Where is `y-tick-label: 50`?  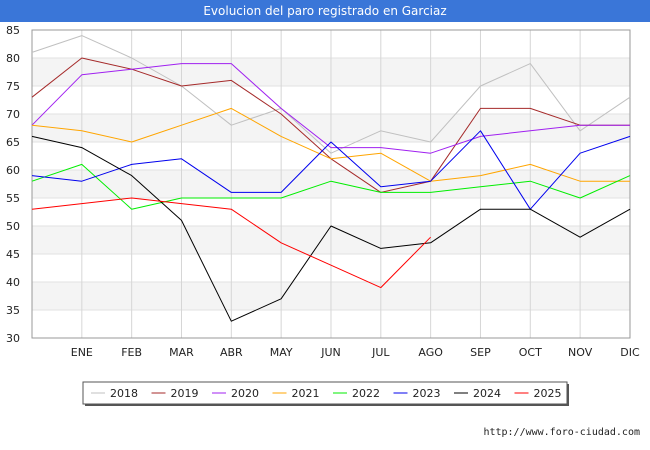
y-tick-label: 50 is located at coordinates (13, 226).